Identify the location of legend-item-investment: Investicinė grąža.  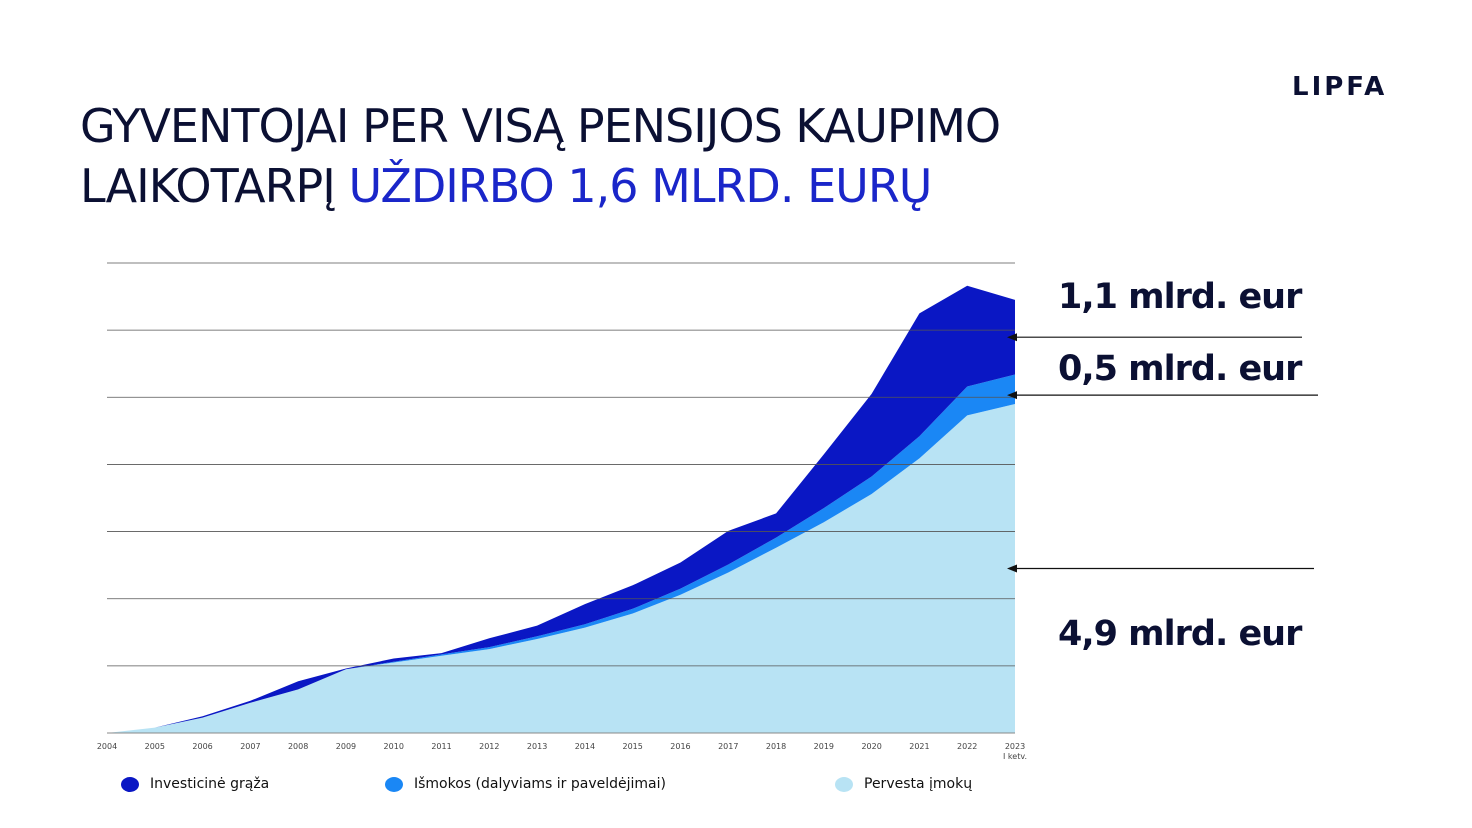
(195, 784).